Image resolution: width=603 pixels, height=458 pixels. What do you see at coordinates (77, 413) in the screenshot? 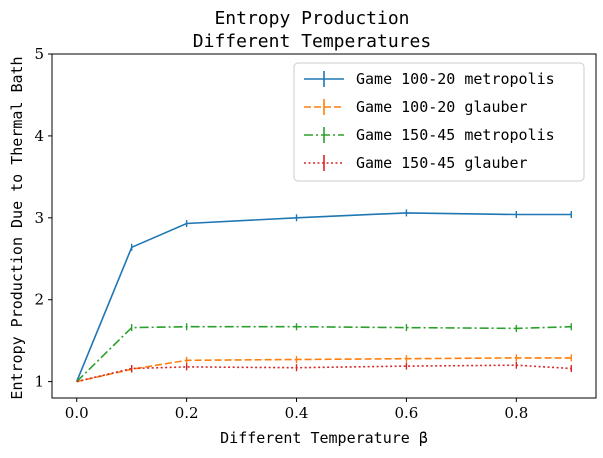
I see `x-tick-label: 0.0` at bounding box center [77, 413].